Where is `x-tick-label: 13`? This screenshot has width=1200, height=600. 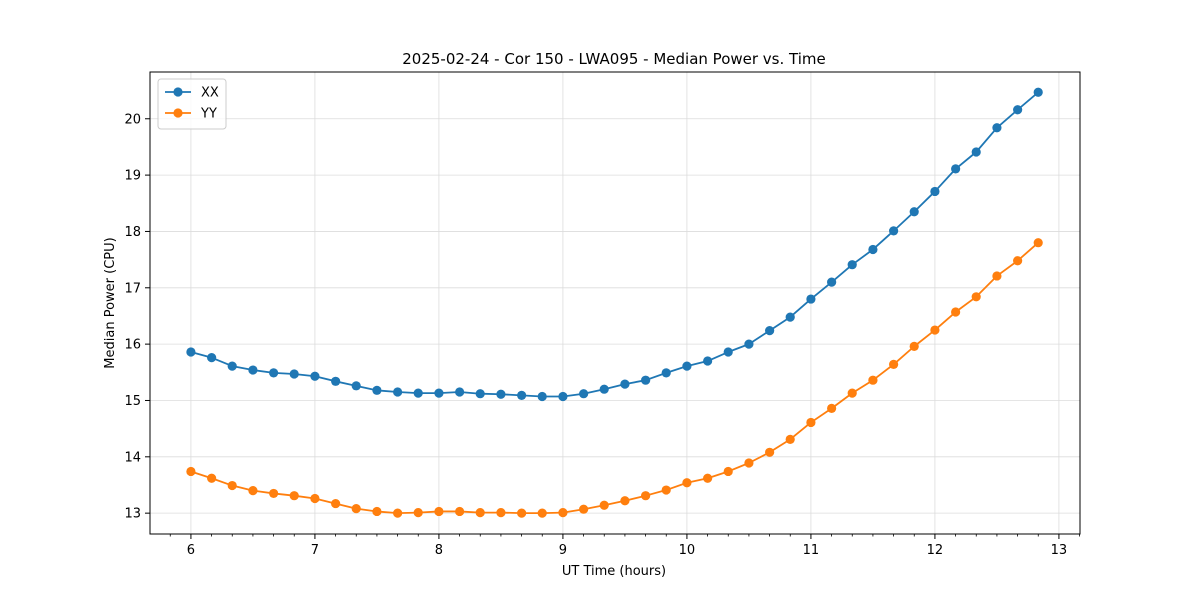 x-tick-label: 13 is located at coordinates (1059, 550).